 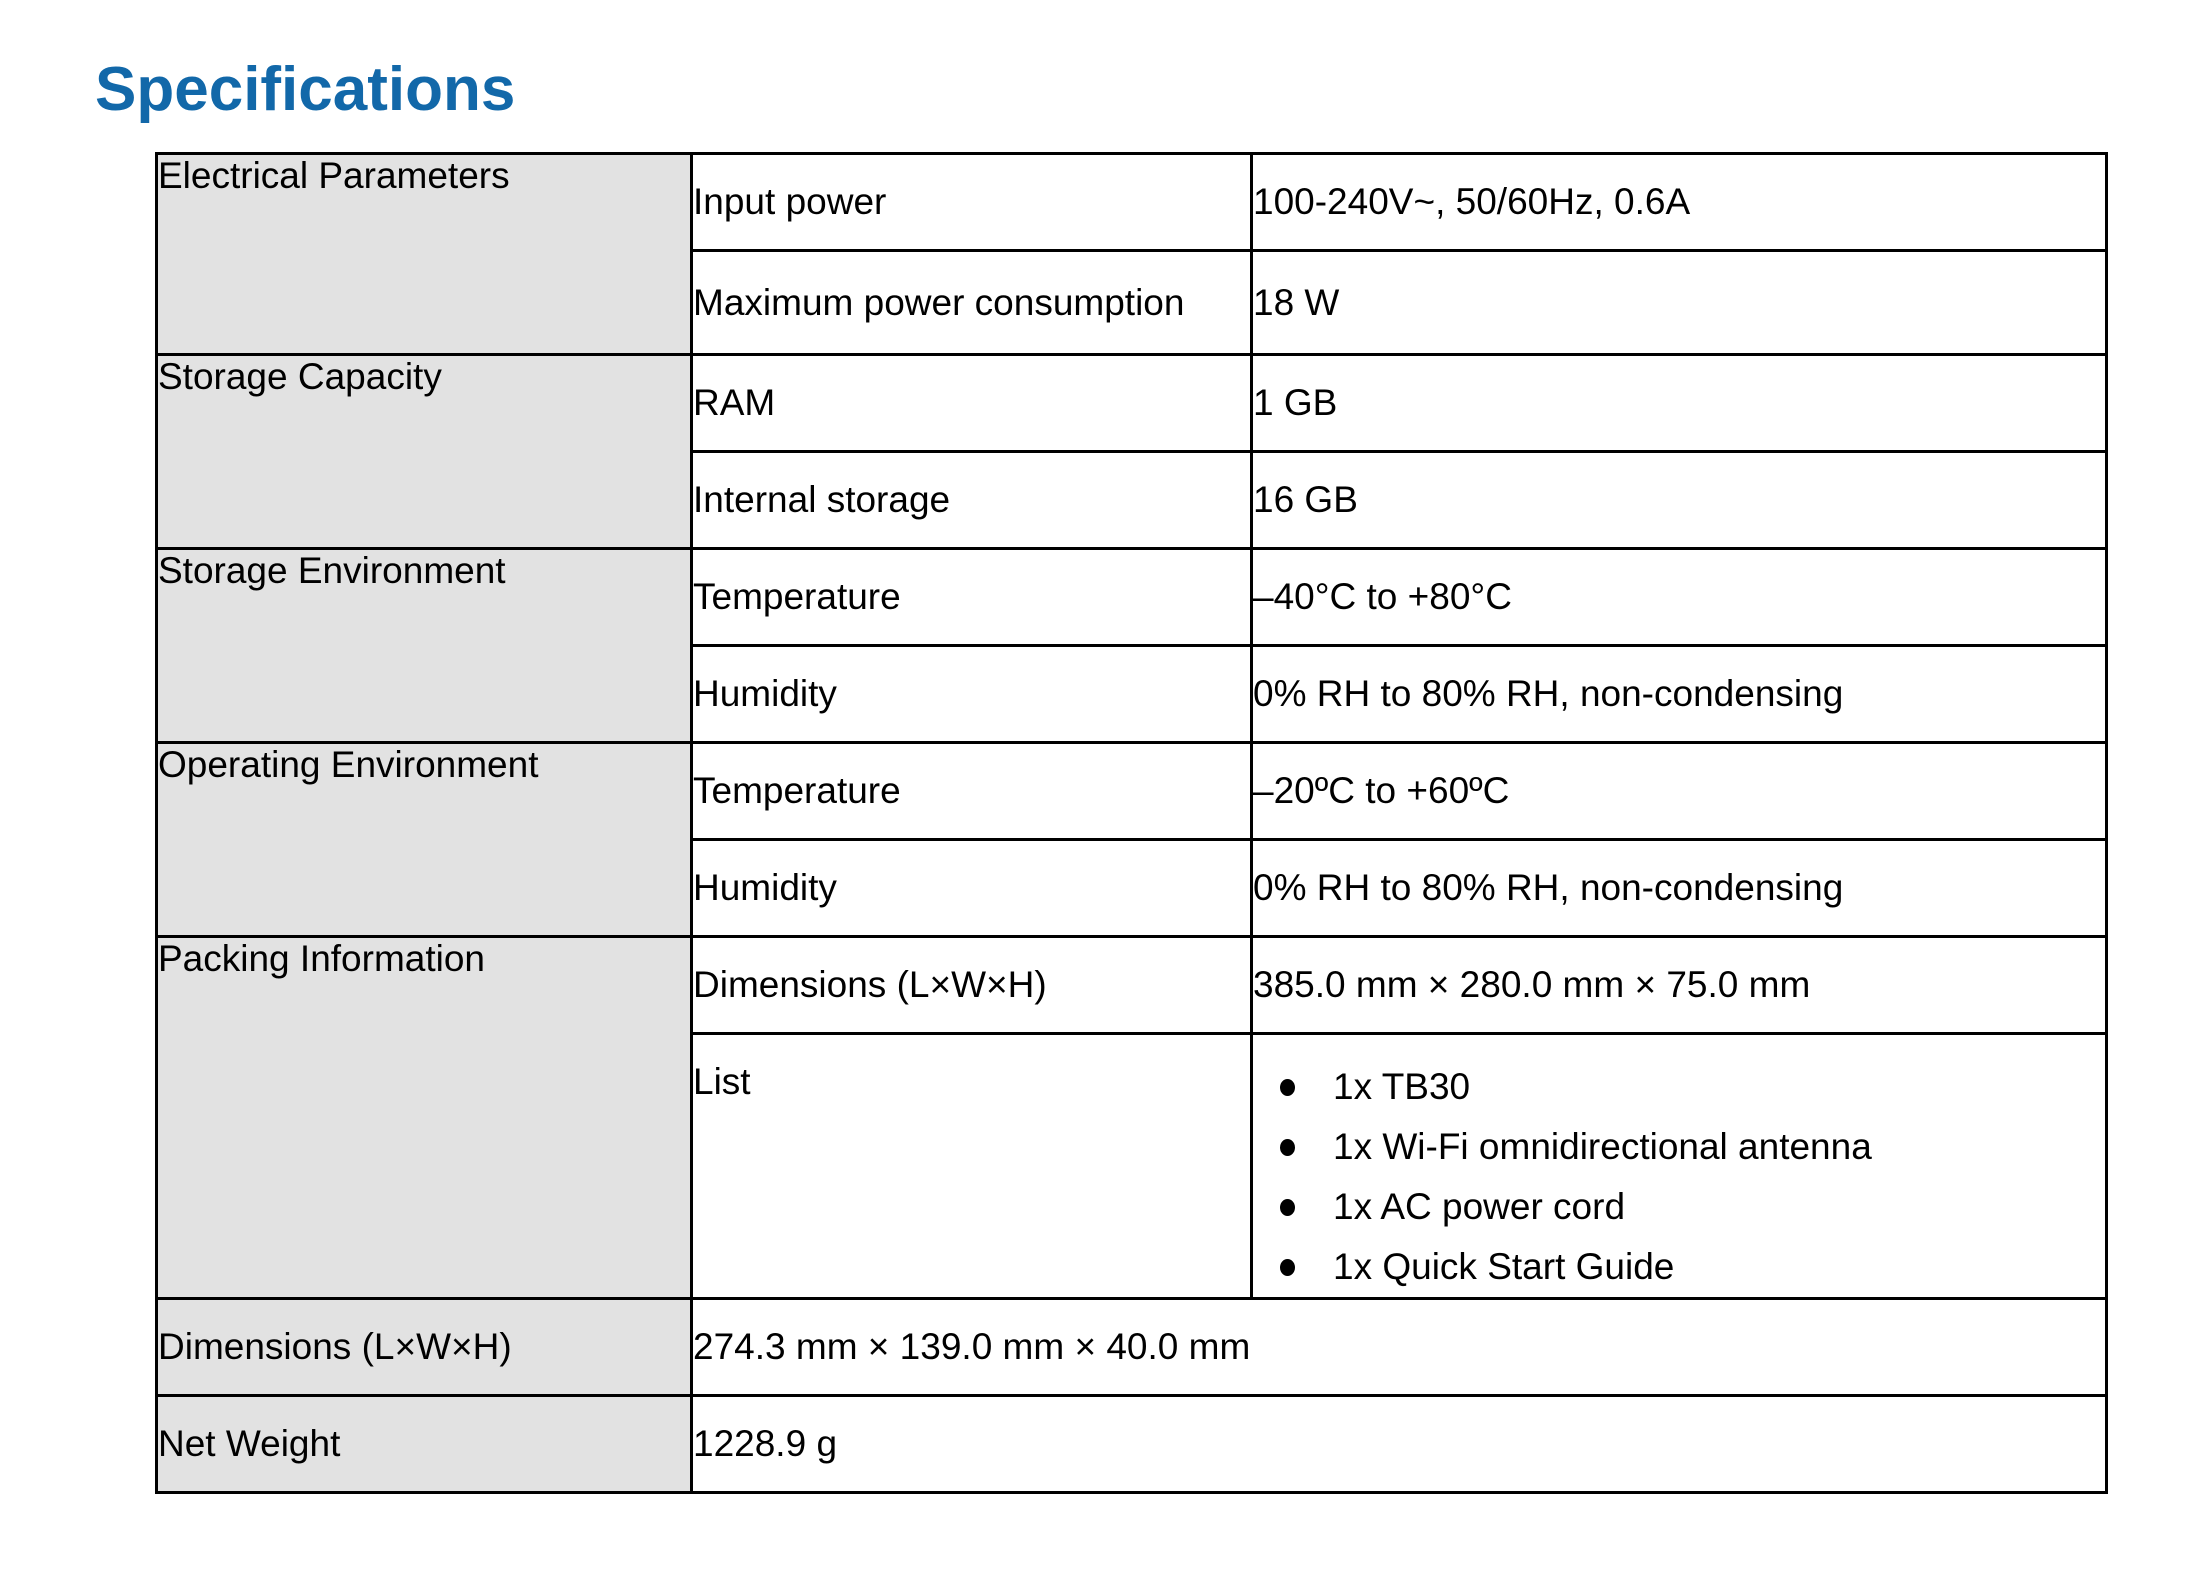 I want to click on category-cell-dimensions: Dimensions (L×W×H), so click(x=424, y=1347).